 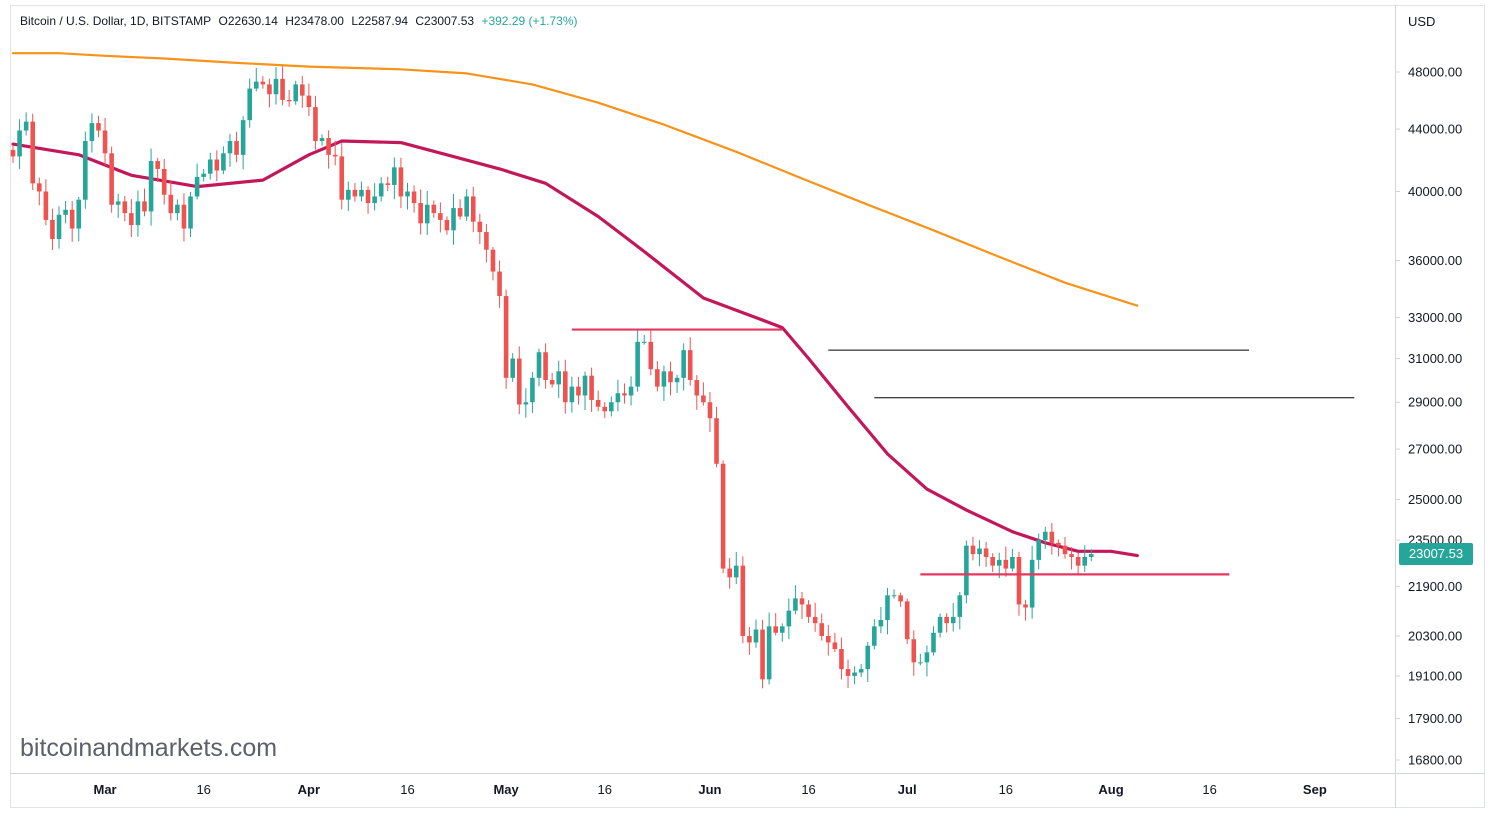 I want to click on time-tick-label: Sep, so click(x=1315, y=789).